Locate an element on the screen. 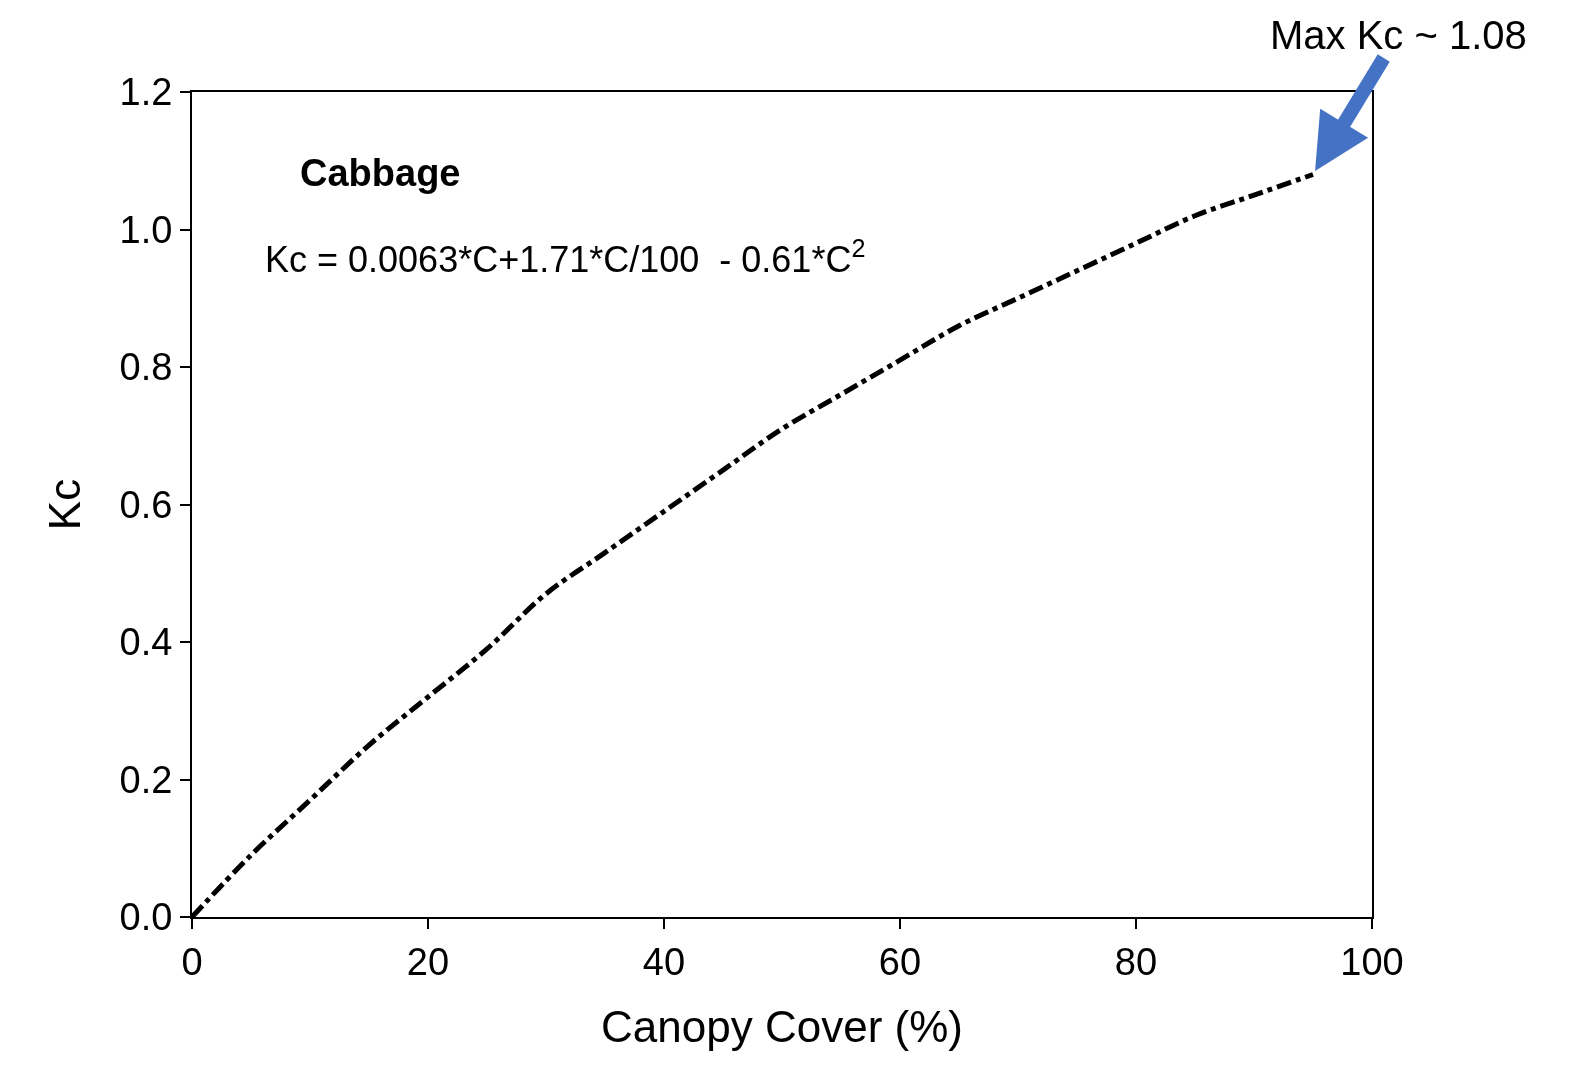 This screenshot has width=1581, height=1091. y-tick-label: 1.2 is located at coordinates (146, 92).